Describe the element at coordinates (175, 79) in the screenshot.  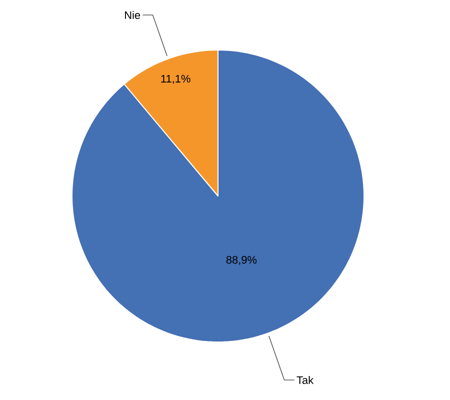
I see `data-label: 11,1%` at that location.